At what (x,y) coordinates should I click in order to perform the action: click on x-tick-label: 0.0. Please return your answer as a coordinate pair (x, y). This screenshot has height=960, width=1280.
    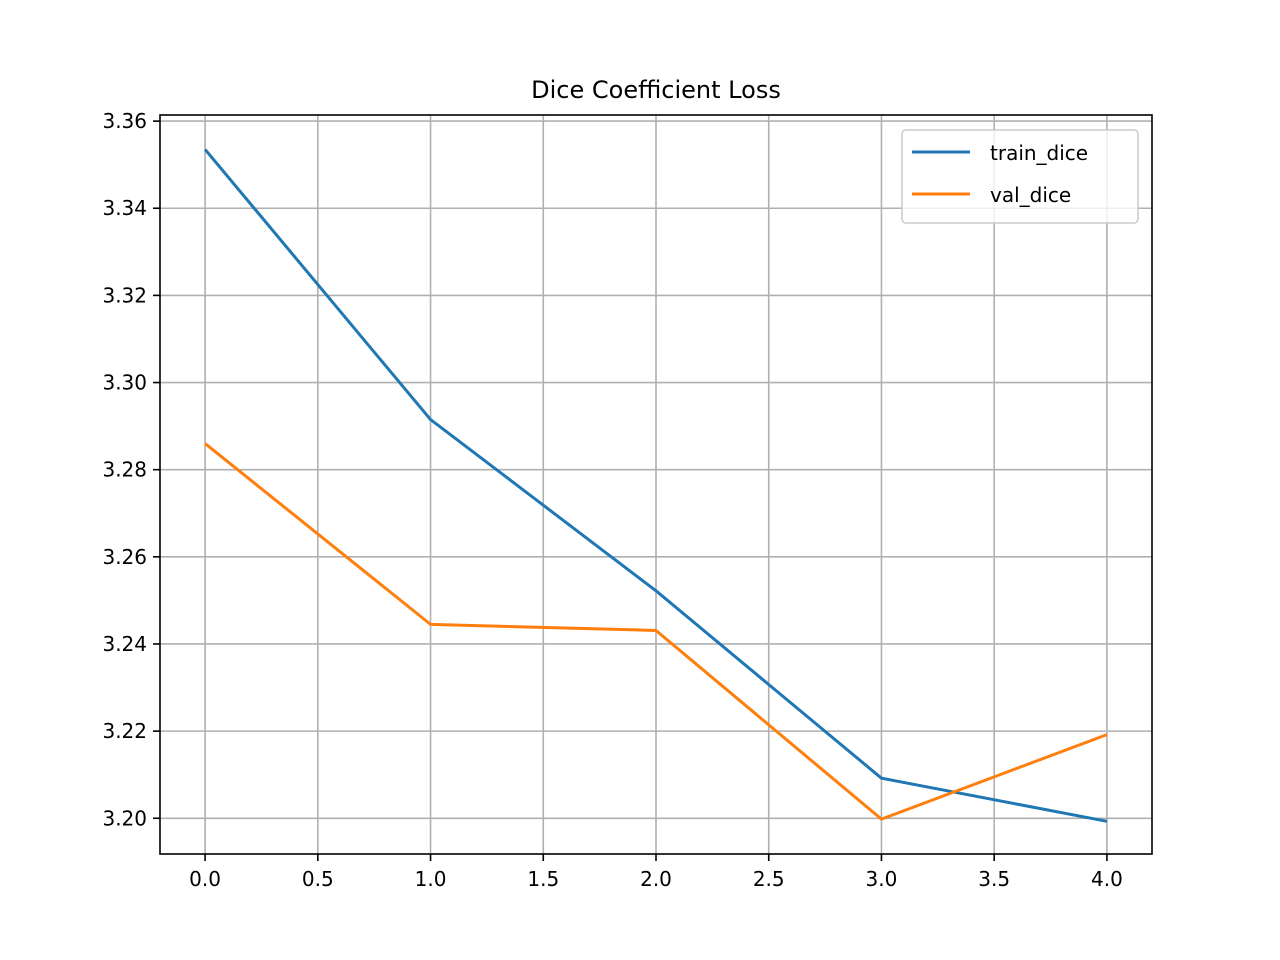
    Looking at the image, I should click on (205, 879).